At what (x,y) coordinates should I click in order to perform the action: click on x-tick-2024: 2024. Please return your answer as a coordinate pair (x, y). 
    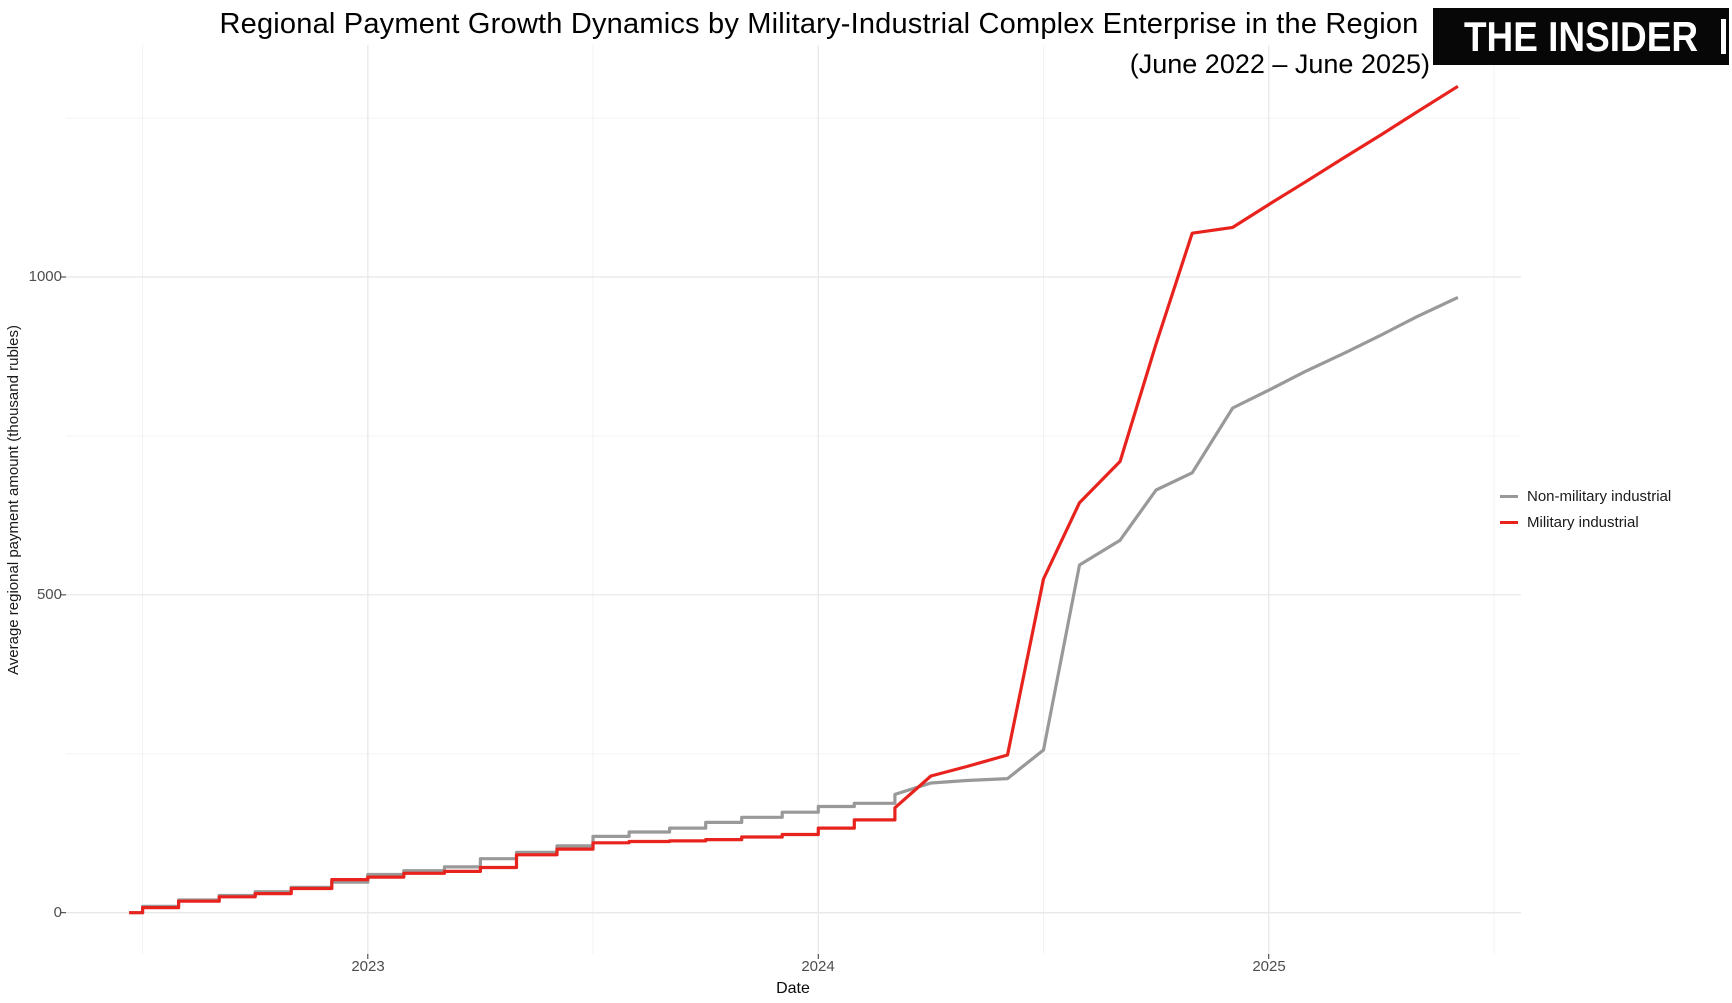
    Looking at the image, I should click on (818, 966).